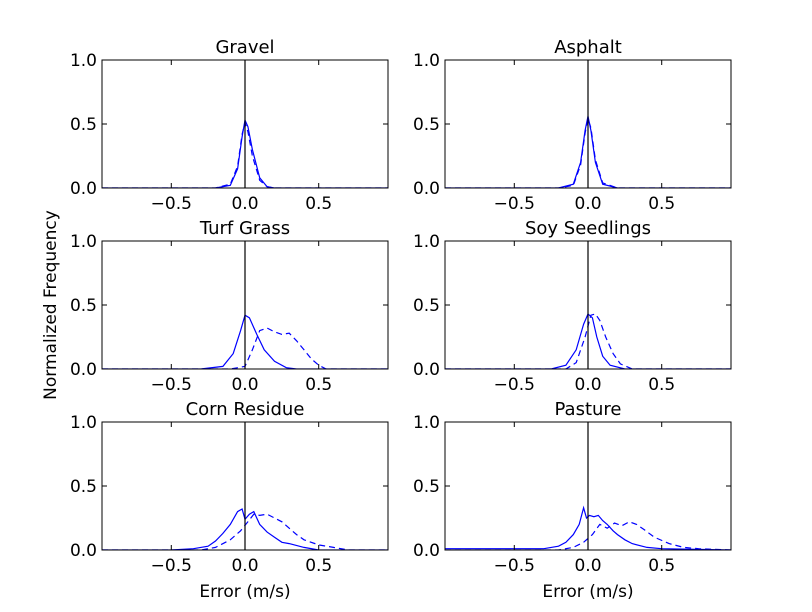 Image resolution: width=812 pixels, height=612 pixels. I want to click on subplot-title: Asphalt, so click(588, 47).